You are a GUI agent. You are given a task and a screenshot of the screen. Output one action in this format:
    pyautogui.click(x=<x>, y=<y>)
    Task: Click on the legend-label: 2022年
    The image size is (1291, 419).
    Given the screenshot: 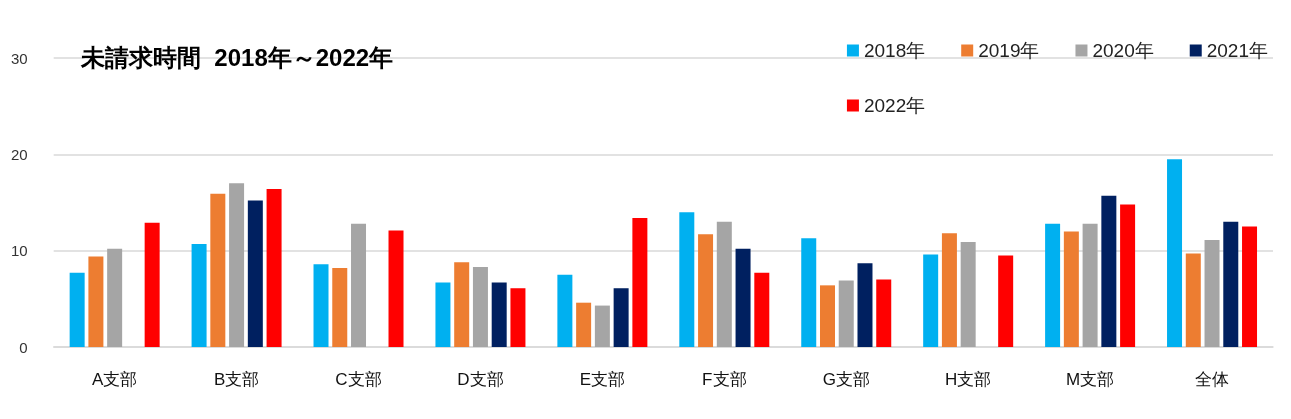 What is the action you would take?
    pyautogui.click(x=894, y=105)
    